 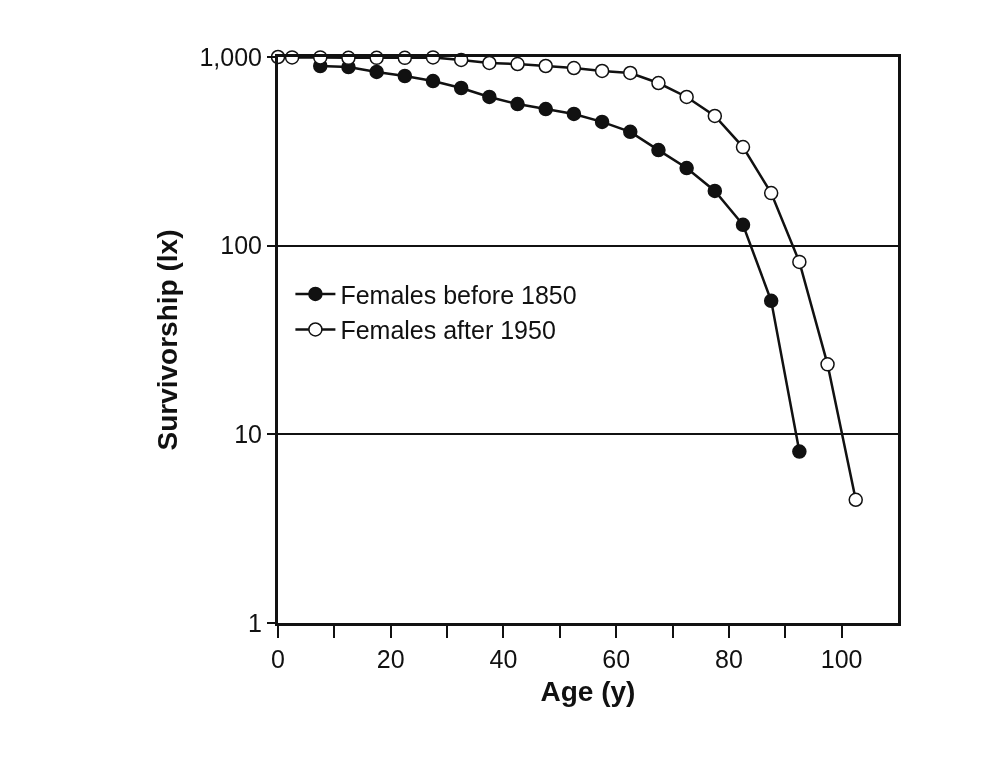 I want to click on y-tick-label: 1, so click(x=255, y=622).